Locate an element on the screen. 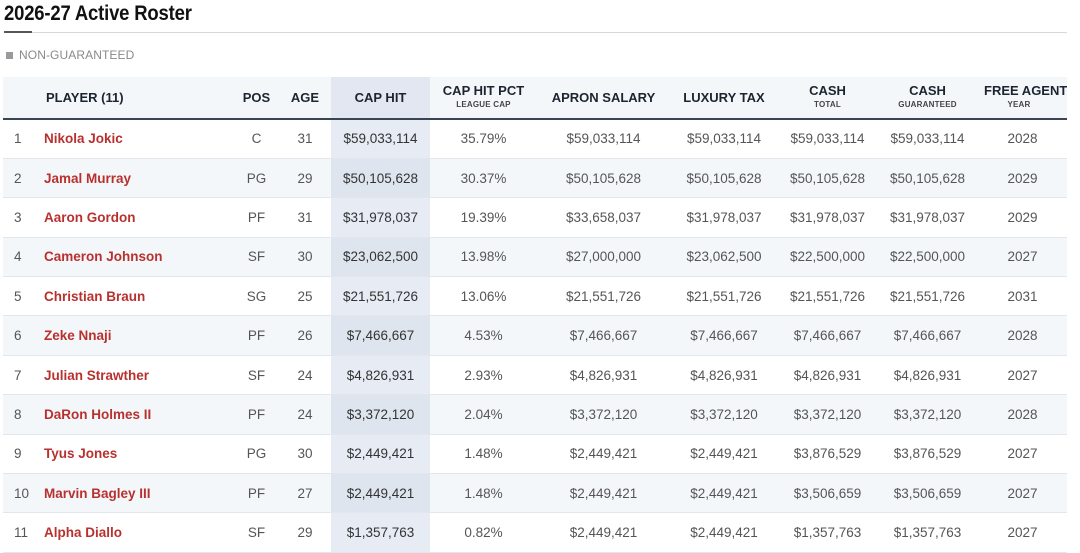 This screenshot has height=553, width=1080. cash-guaranteed-value: $1,357,763 is located at coordinates (927, 532).